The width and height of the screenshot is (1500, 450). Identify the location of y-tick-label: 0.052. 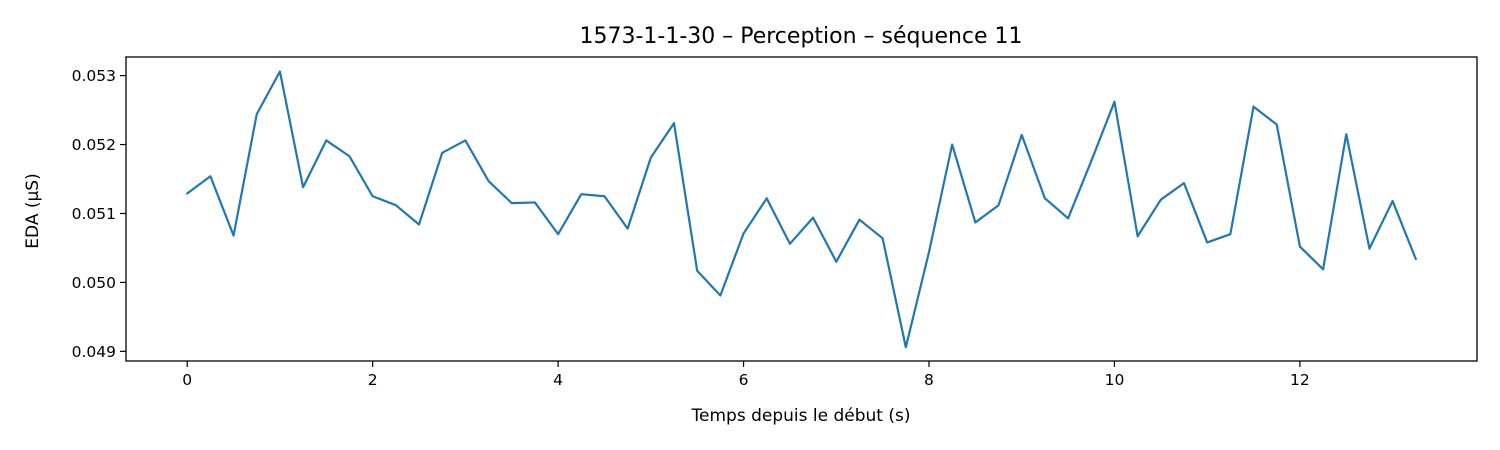
(94, 145).